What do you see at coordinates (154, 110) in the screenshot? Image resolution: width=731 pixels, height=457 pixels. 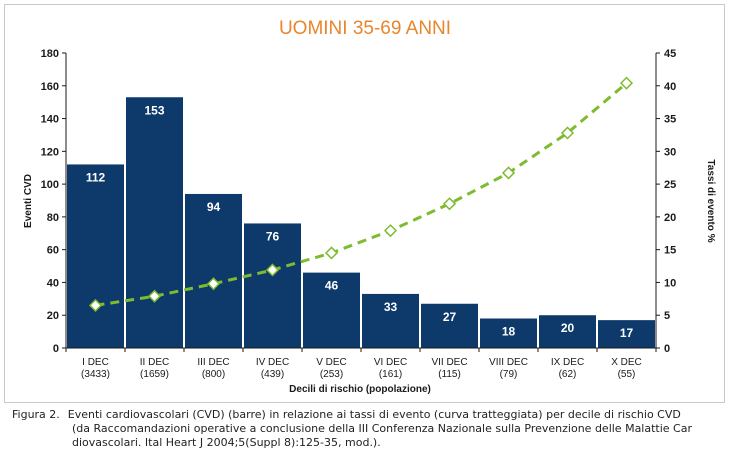 I see `bar-value-label: 153` at bounding box center [154, 110].